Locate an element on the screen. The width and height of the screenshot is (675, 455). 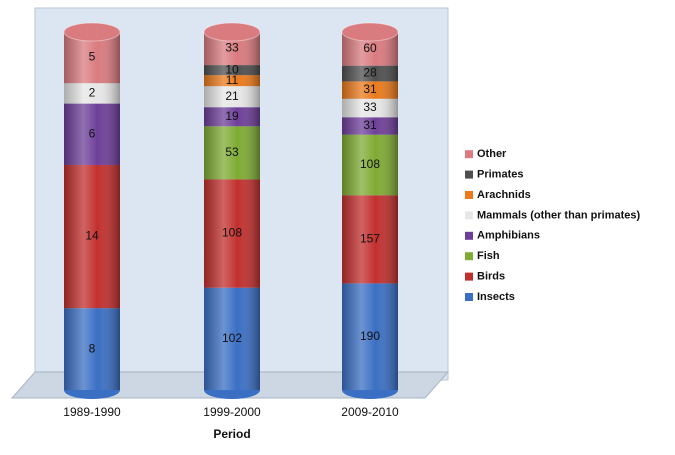
data-label: 60 is located at coordinates (370, 48).